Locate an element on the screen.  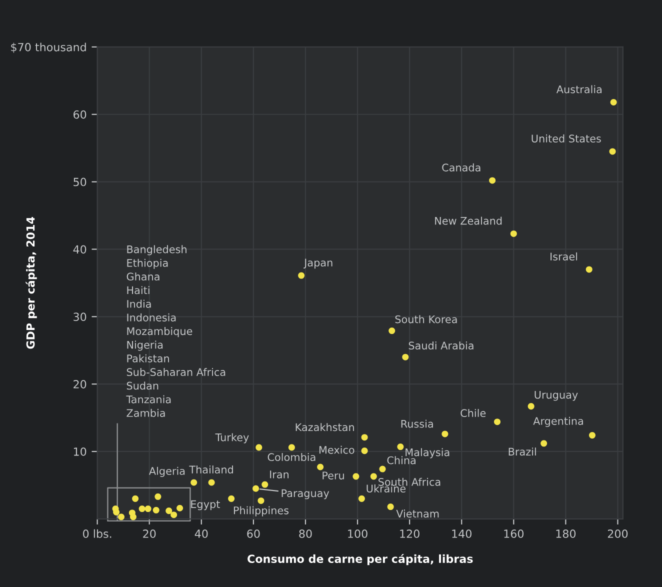
x-tick-label: 120 is located at coordinates (410, 534).